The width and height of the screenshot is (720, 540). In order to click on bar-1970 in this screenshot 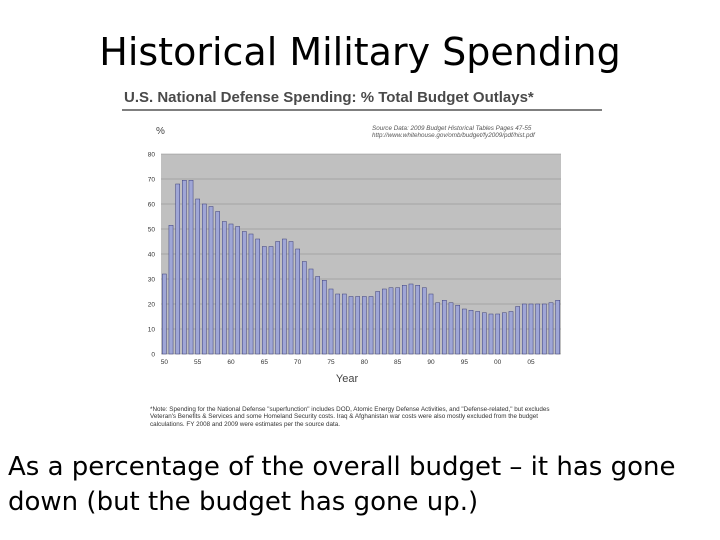, I will do `click(297, 301)`.